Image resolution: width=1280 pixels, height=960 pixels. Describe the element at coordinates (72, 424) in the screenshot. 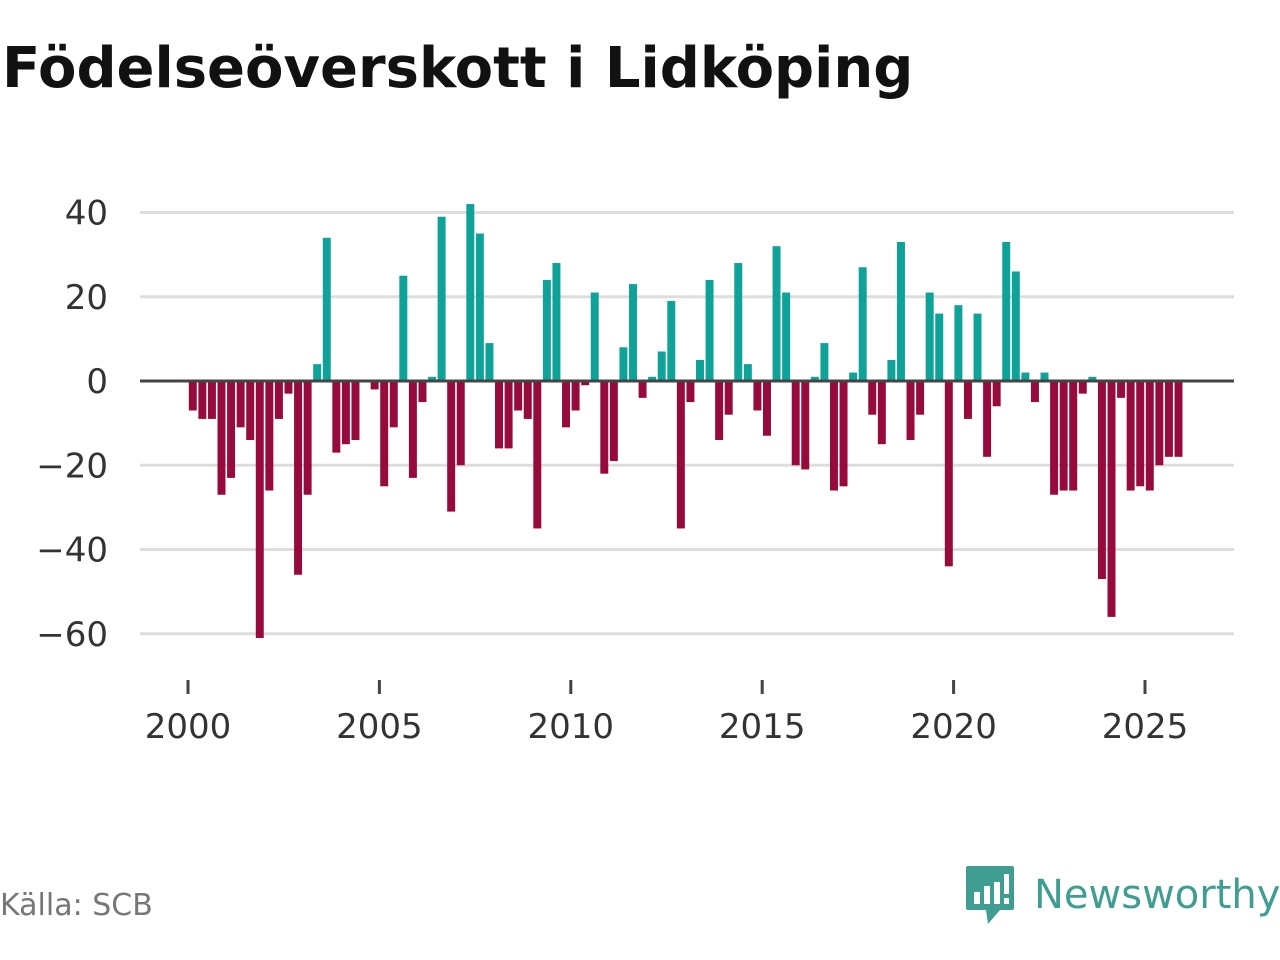

I see `y-axis-labels: 40 20 0 −20 −40 −60` at that location.